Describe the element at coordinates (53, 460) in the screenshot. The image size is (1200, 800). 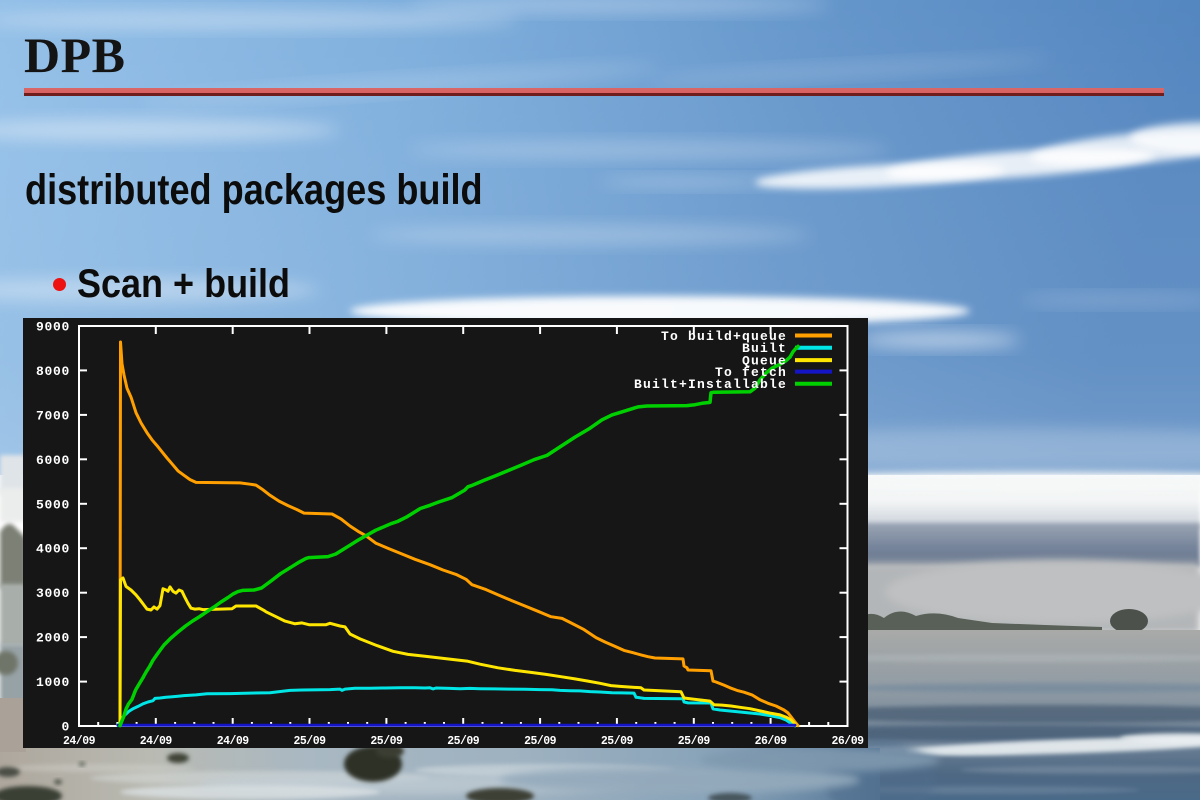
I see `svg-text: 6000` at that location.